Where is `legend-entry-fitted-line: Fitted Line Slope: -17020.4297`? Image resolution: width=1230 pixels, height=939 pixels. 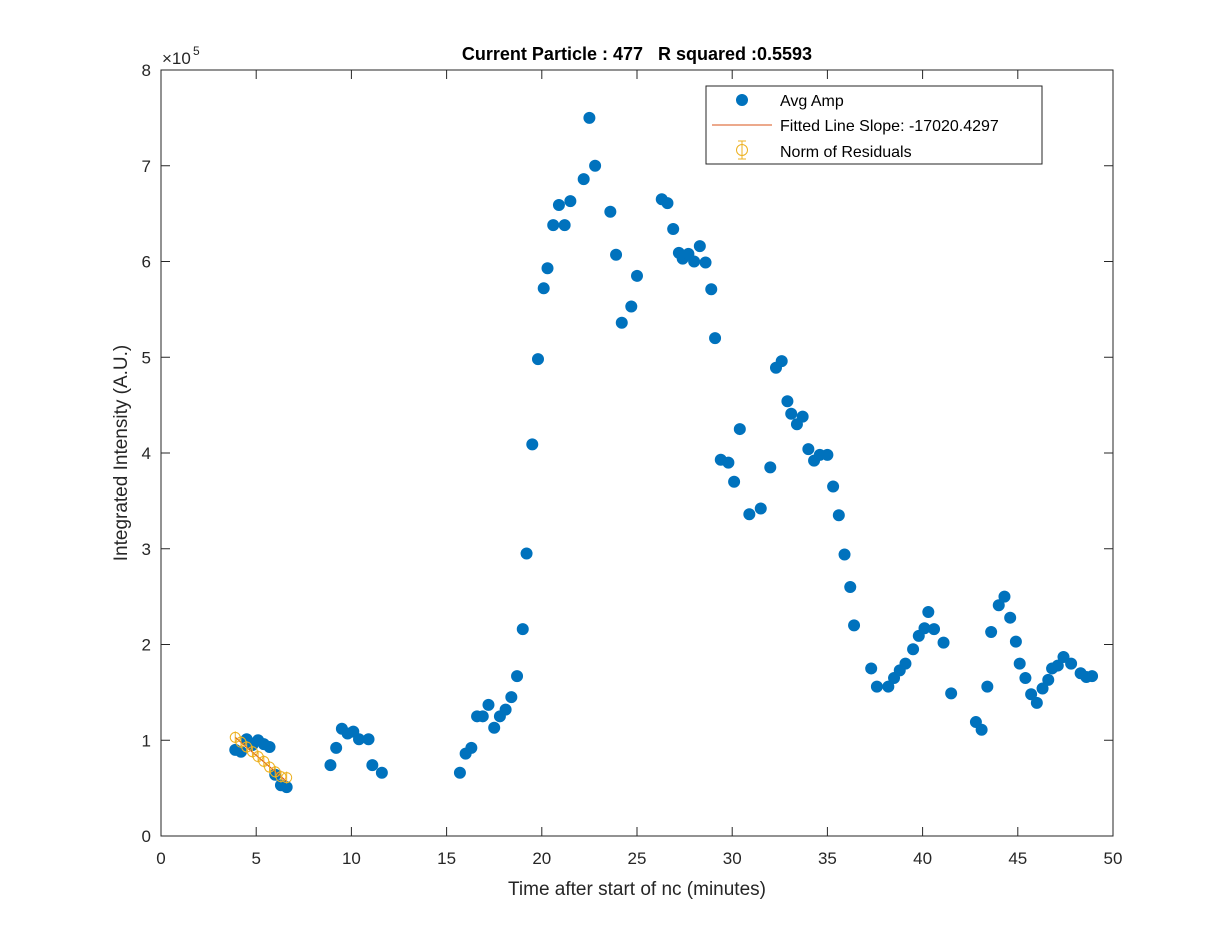
legend-entry-fitted-line: Fitted Line Slope: -17020.4297 is located at coordinates (855, 126).